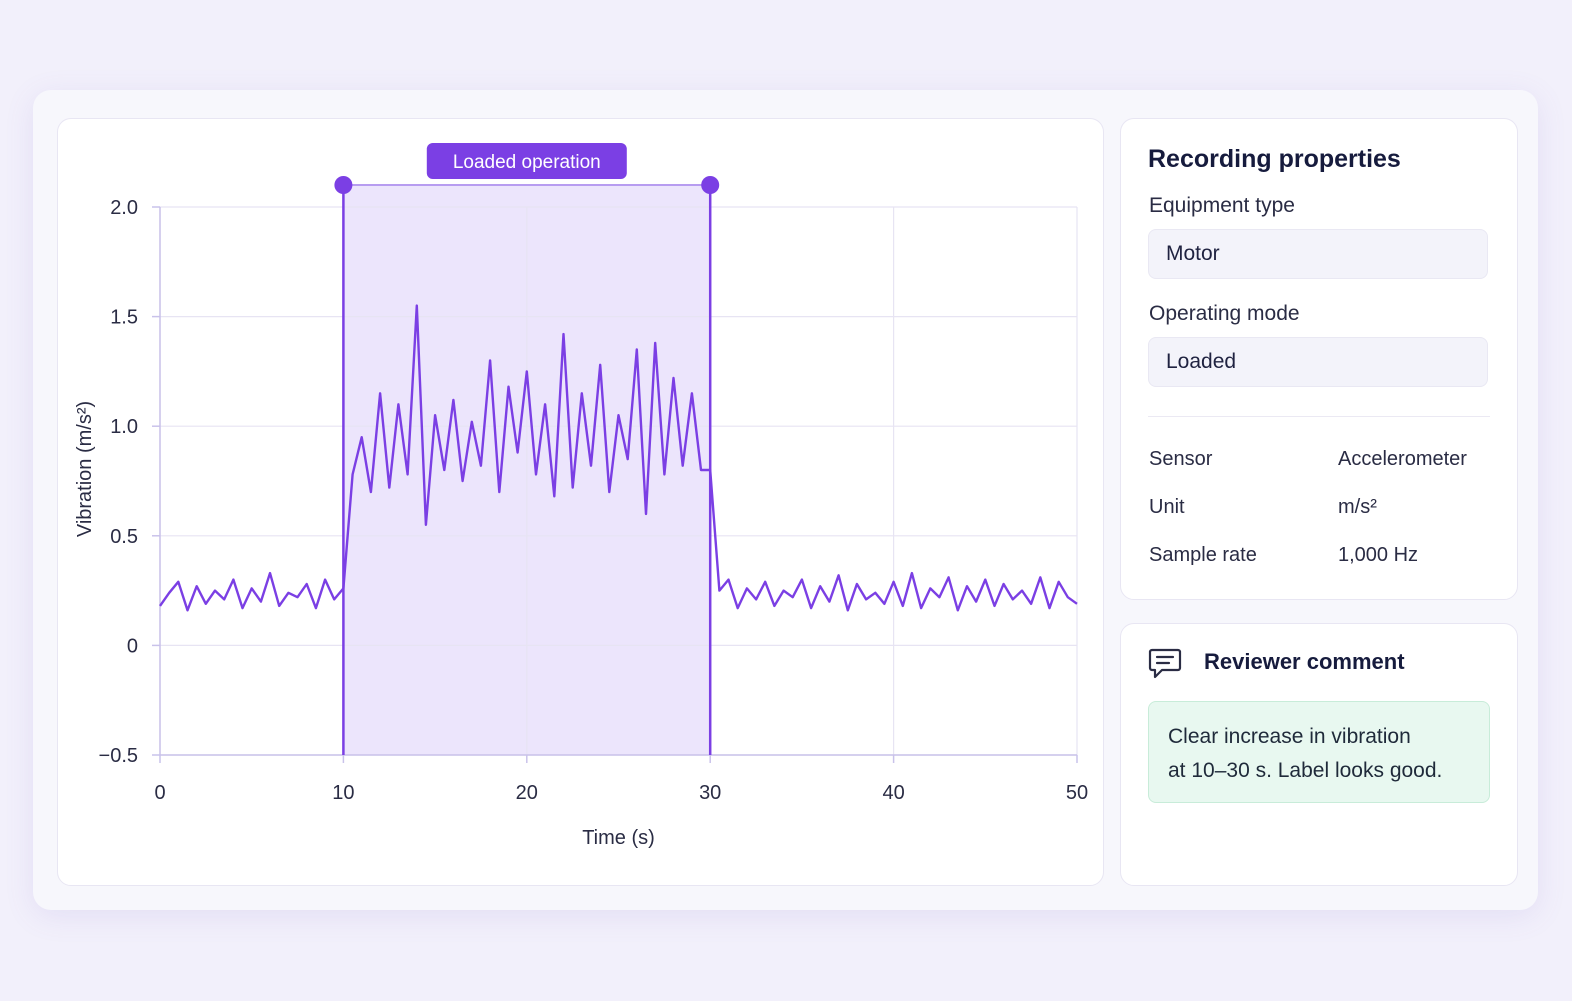  What do you see at coordinates (710, 185) in the screenshot?
I see `range-handle-end` at bounding box center [710, 185].